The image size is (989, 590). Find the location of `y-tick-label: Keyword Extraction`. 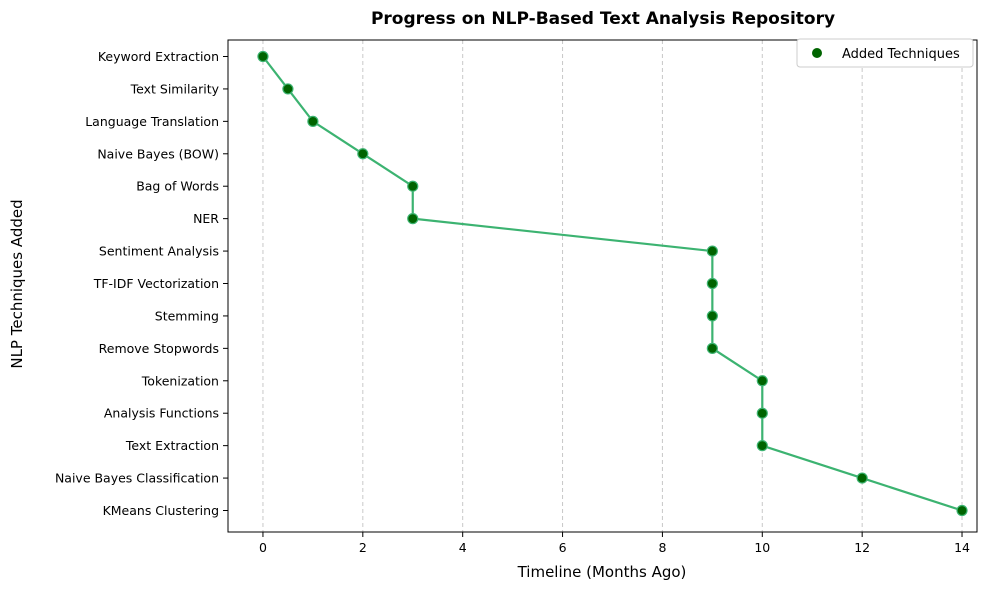

y-tick-label: Keyword Extraction is located at coordinates (158, 56).